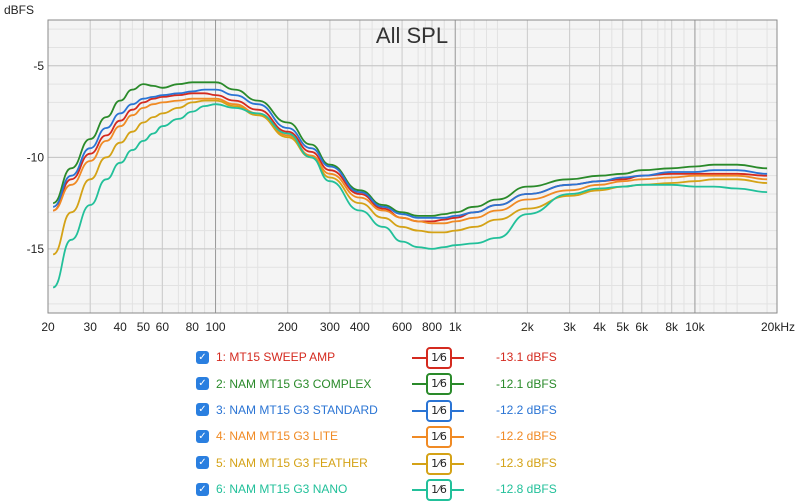 This screenshot has height=503, width=800. I want to click on y-tick-label: -15, so click(36, 249).